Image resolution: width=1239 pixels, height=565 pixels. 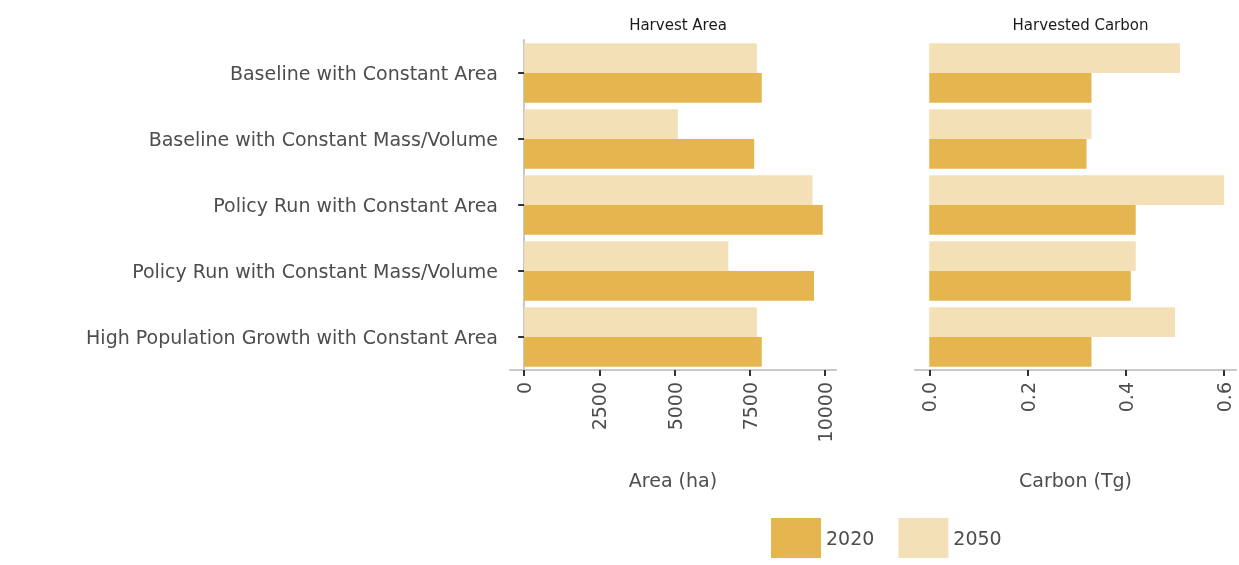 What do you see at coordinates (850, 538) in the screenshot?
I see `legend-label: 2020` at bounding box center [850, 538].